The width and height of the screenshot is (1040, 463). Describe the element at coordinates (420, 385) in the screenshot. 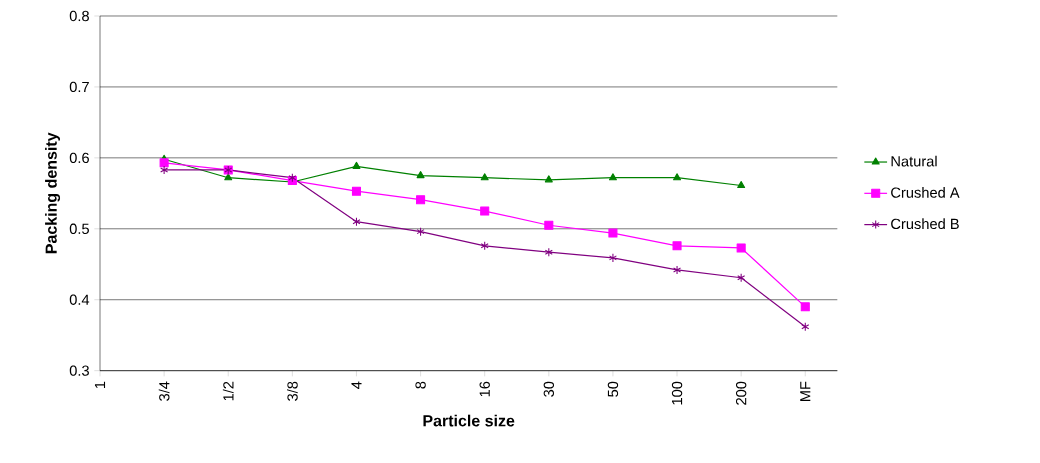

I see `x-tick-label: 8` at that location.